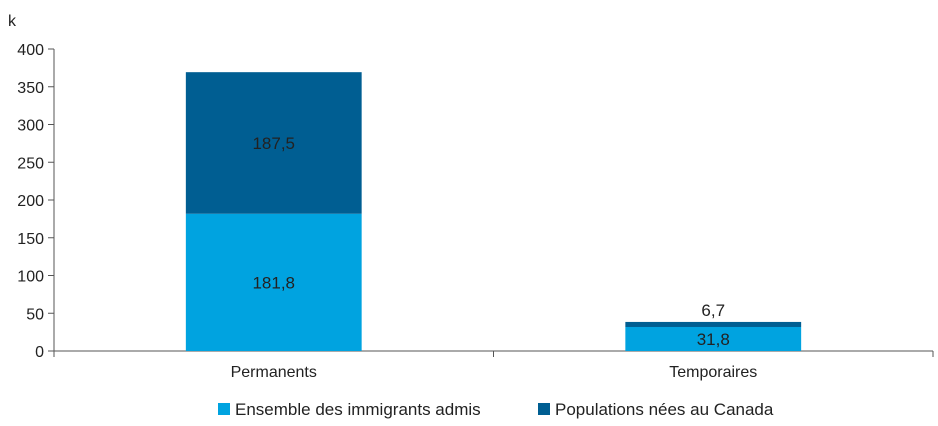  Describe the element at coordinates (12, 21) in the screenshot. I see `y-axis-unit-label: k` at that location.